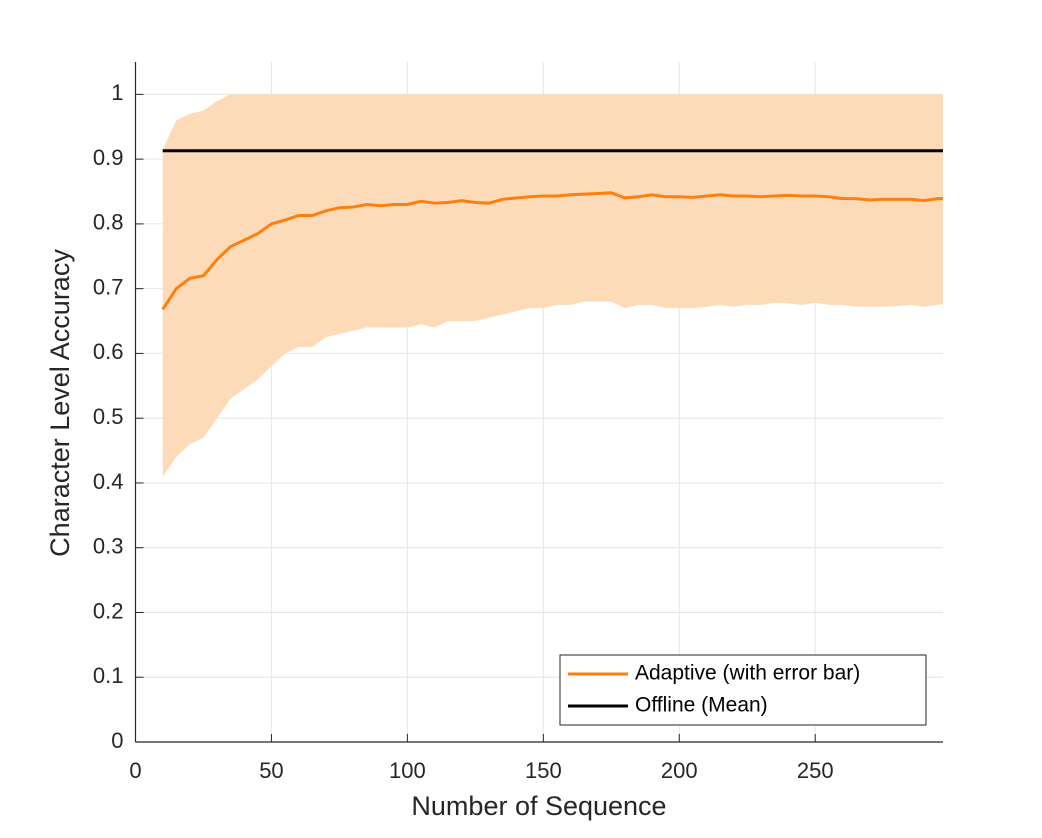 This screenshot has height=838, width=1042. What do you see at coordinates (108, 157) in the screenshot?
I see `y-tick-label: 0.9` at bounding box center [108, 157].